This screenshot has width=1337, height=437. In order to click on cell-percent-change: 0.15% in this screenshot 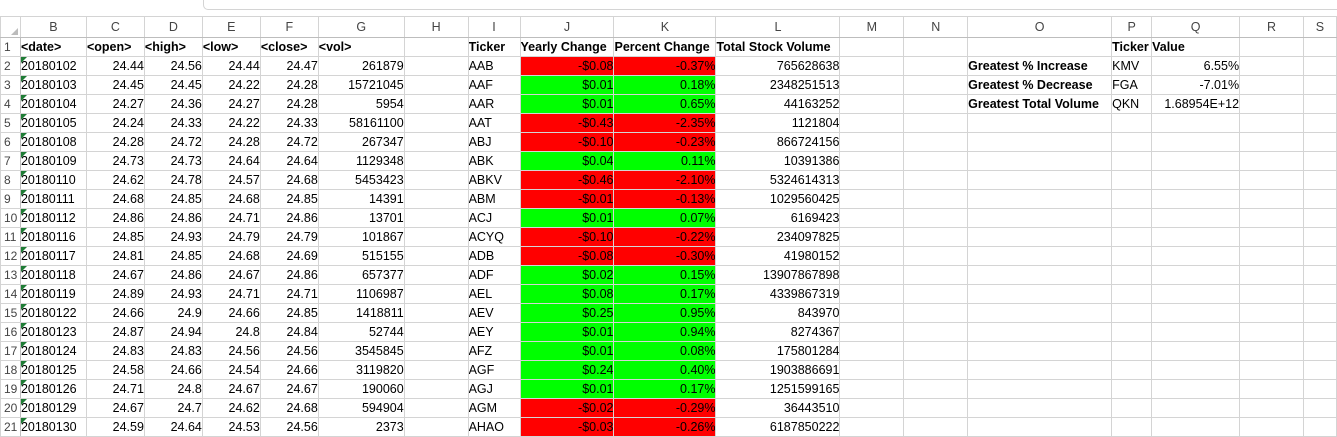, I will do `click(665, 275)`.